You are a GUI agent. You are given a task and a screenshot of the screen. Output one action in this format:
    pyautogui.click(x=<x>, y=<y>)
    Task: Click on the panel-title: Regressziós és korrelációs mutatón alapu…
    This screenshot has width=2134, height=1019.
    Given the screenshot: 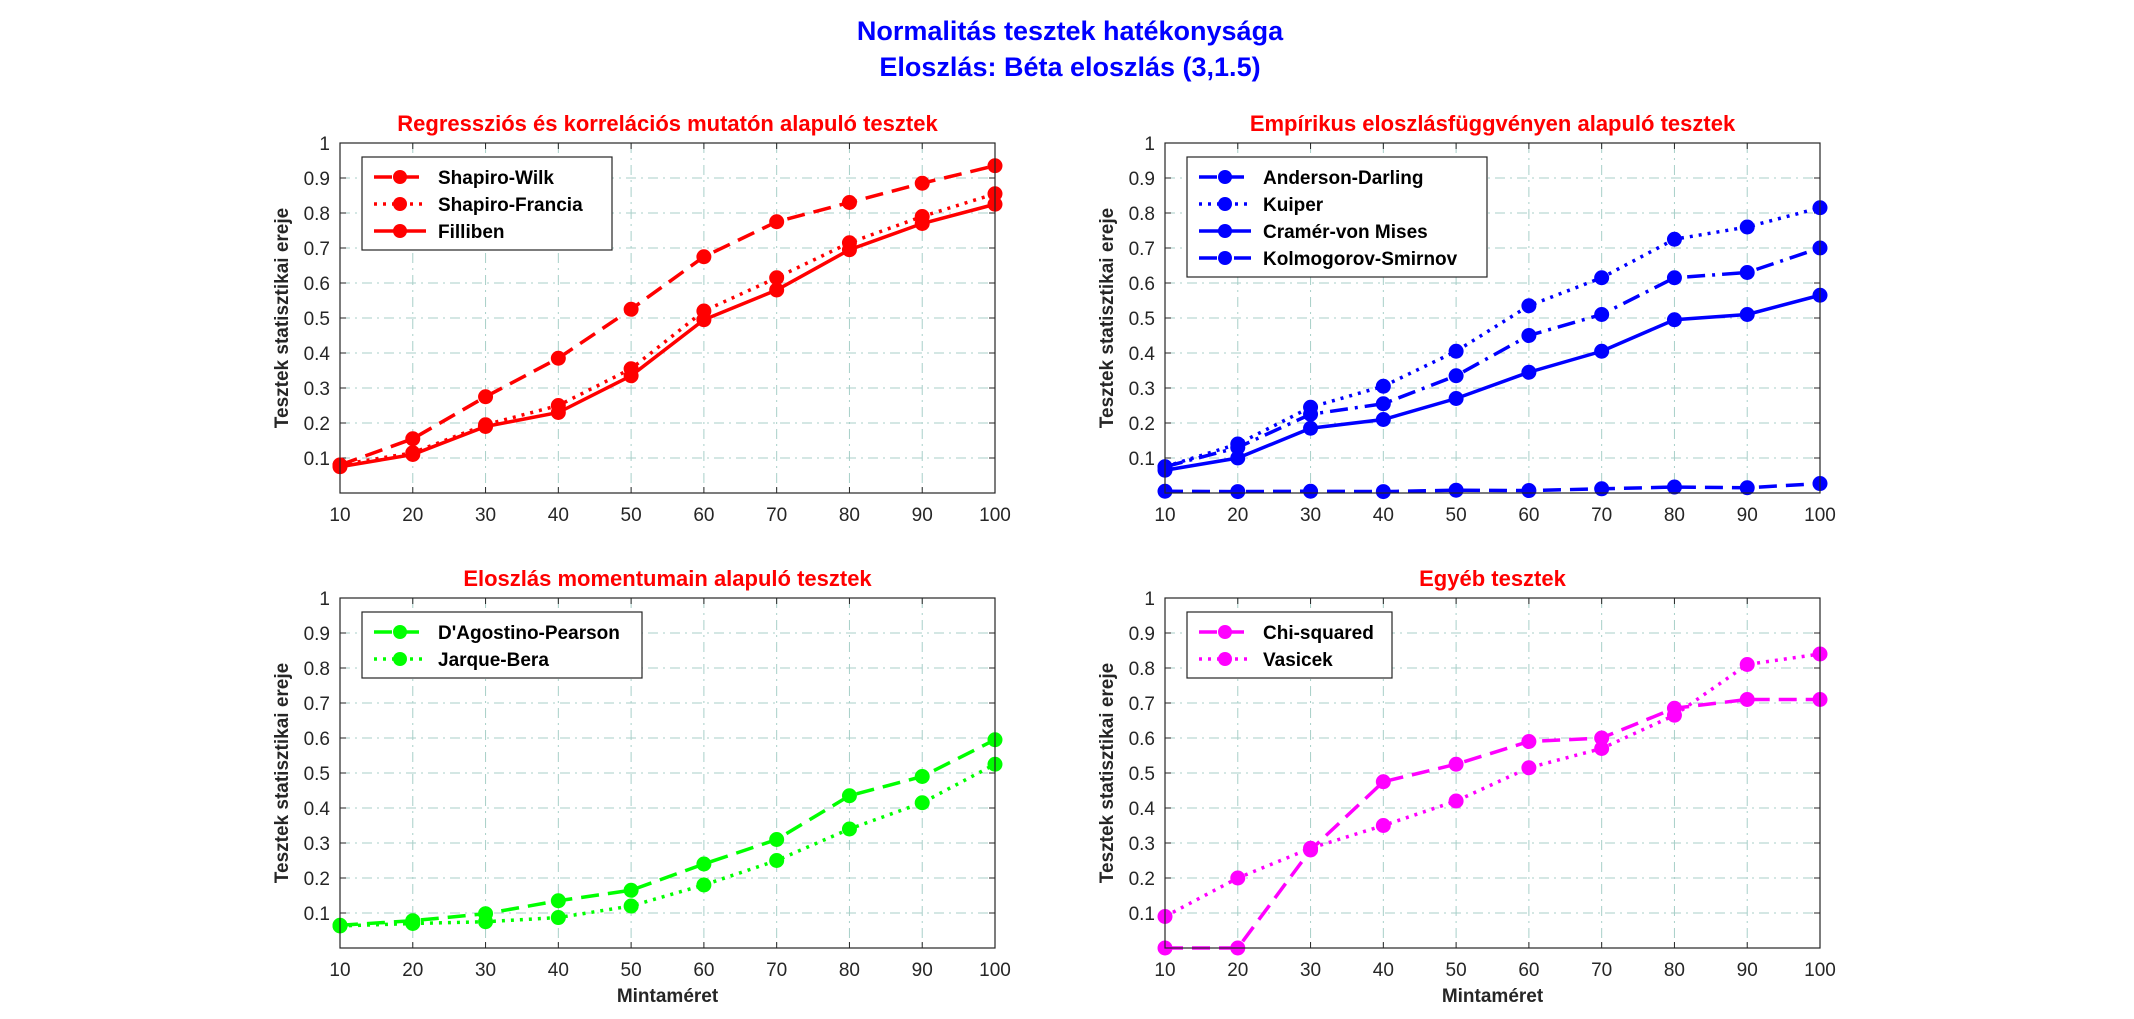 What is the action you would take?
    pyautogui.click(x=667, y=123)
    